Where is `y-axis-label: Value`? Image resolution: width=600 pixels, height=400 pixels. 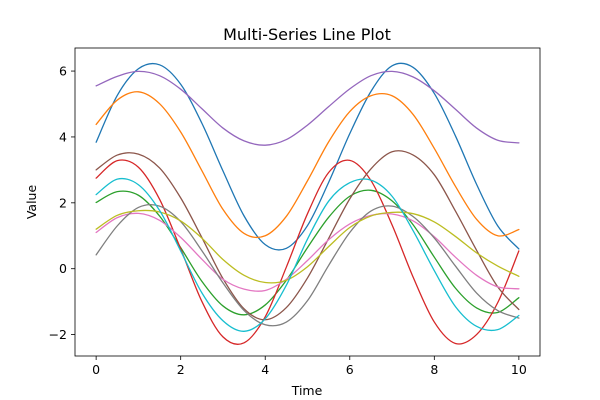
y-axis-label: Value is located at coordinates (31, 202).